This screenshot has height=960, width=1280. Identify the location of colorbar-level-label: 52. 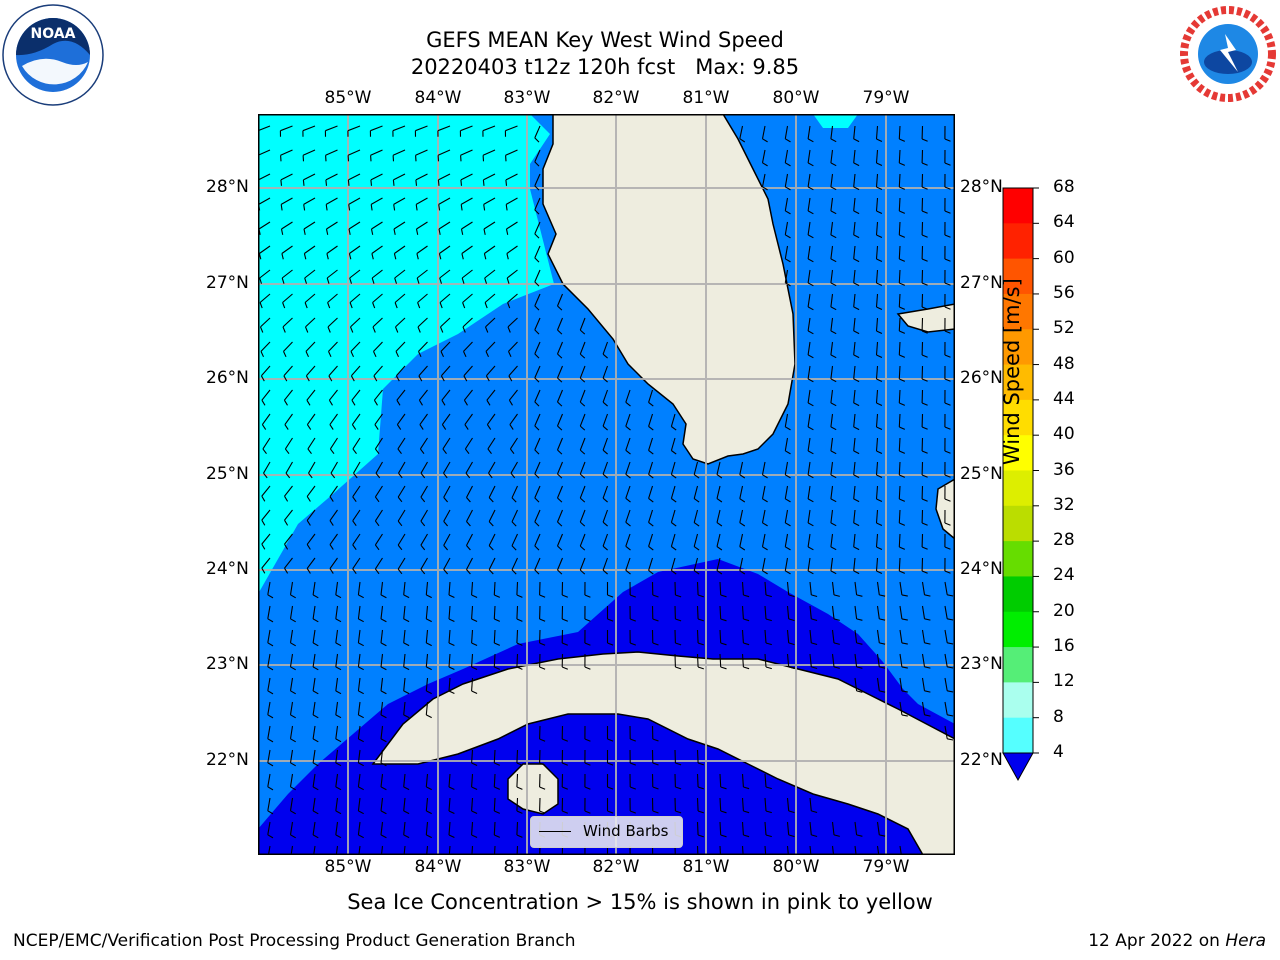
(1064, 328).